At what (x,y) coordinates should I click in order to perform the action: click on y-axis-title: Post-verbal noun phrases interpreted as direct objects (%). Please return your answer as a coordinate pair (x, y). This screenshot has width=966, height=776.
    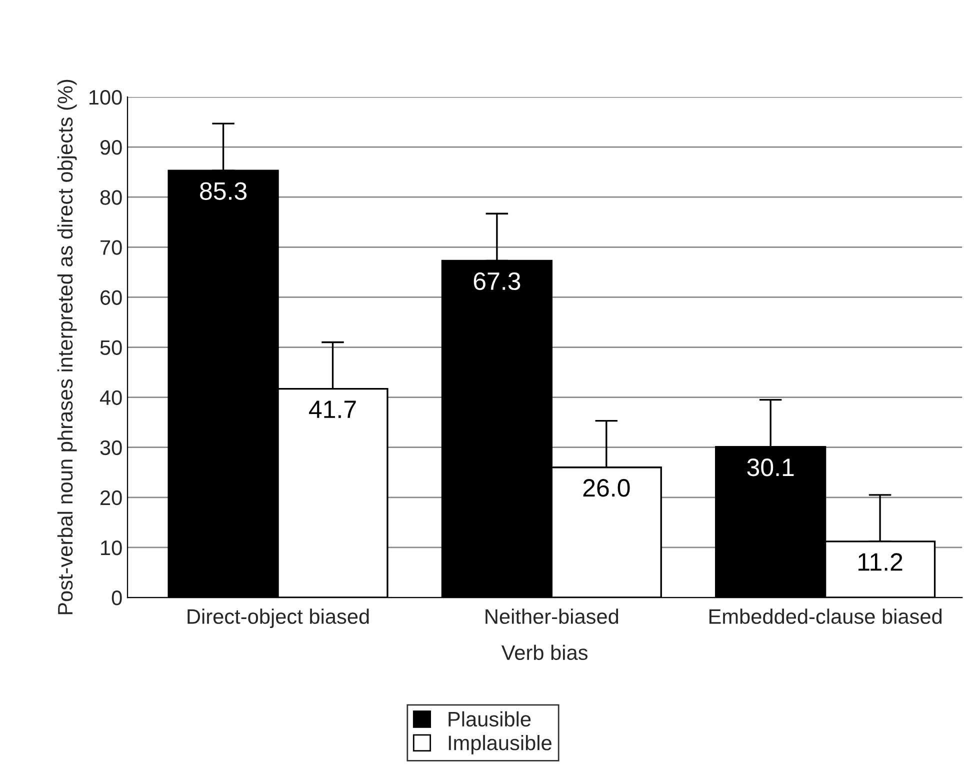
    Looking at the image, I should click on (67, 347).